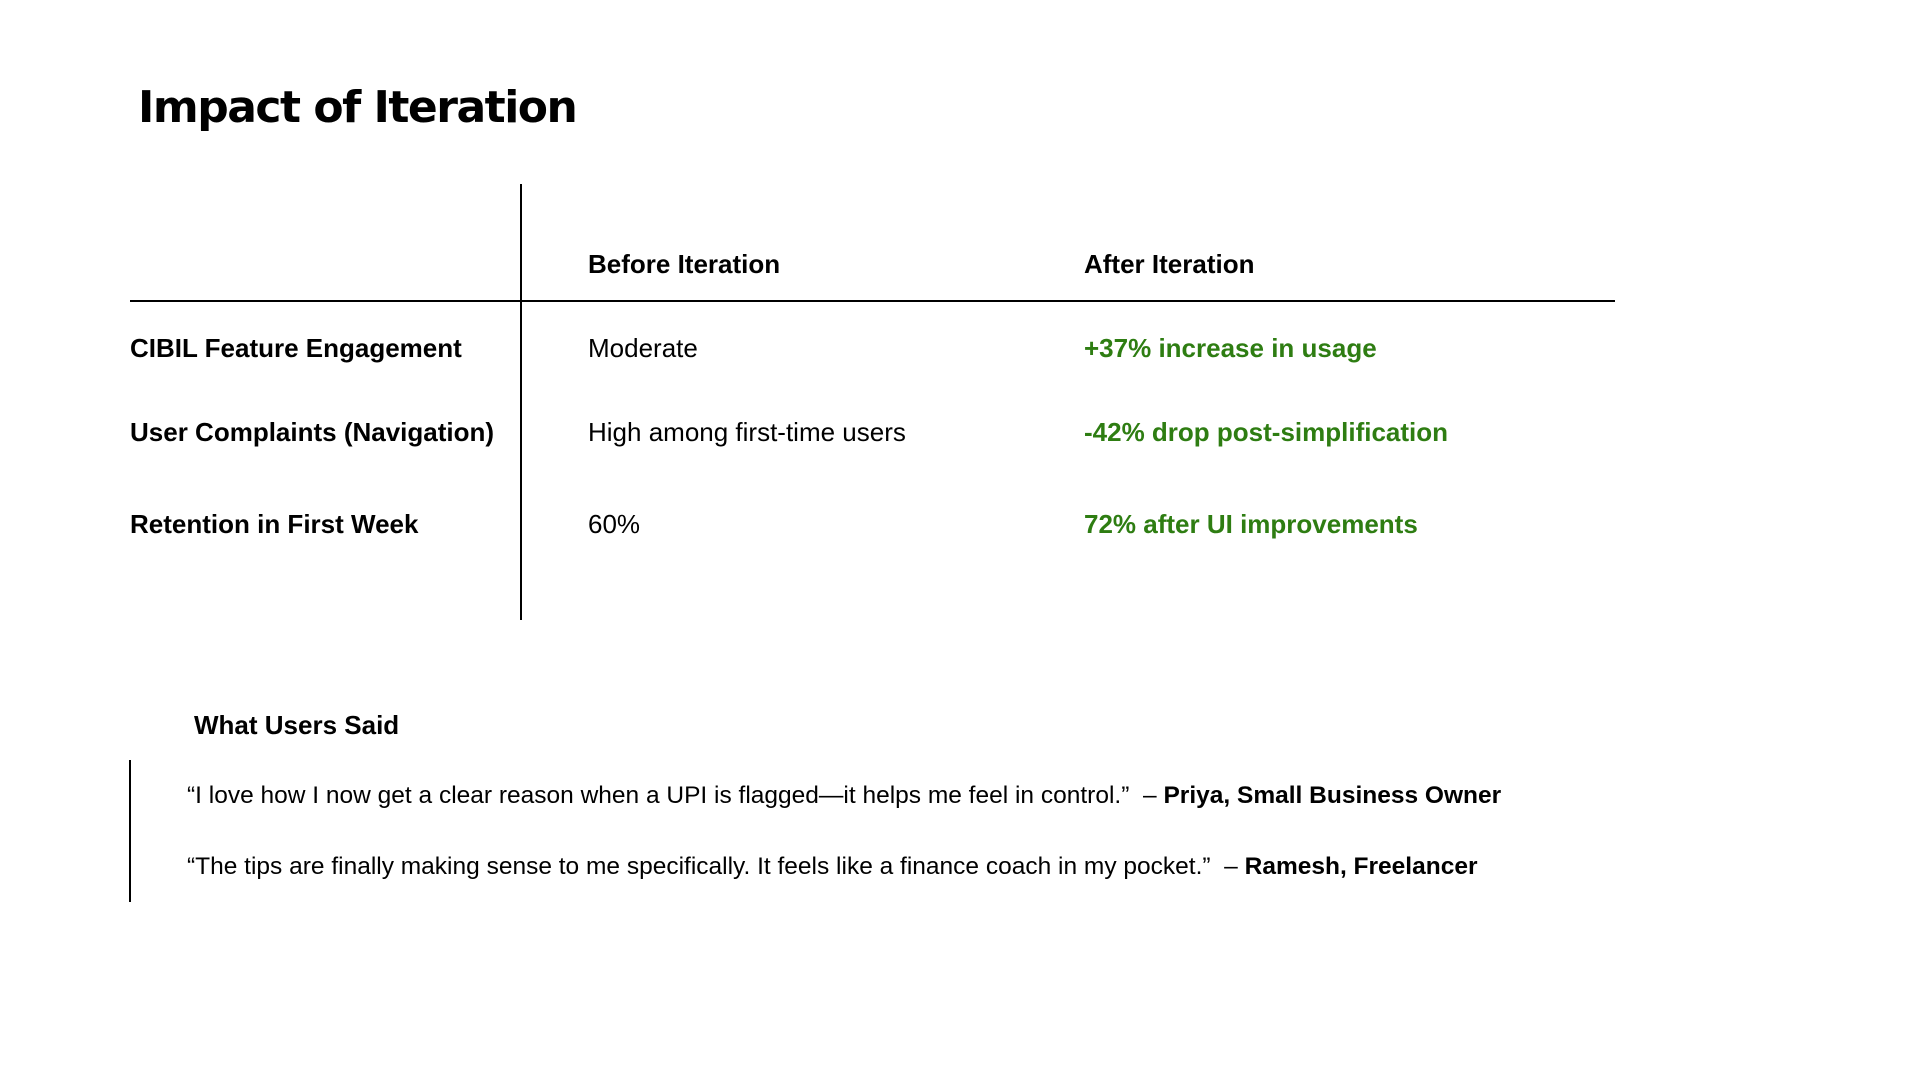  What do you see at coordinates (312, 432) in the screenshot?
I see `metric-label-user-complaints: User Complaints (Navigation)` at bounding box center [312, 432].